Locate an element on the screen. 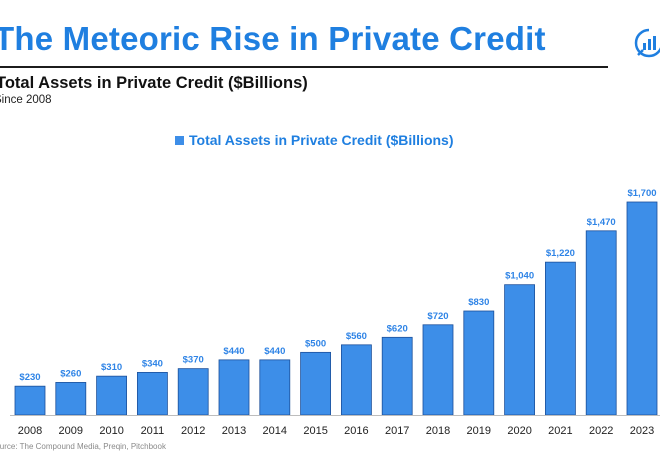 This screenshot has height=470, width=660. bar-2009 is located at coordinates (71, 399).